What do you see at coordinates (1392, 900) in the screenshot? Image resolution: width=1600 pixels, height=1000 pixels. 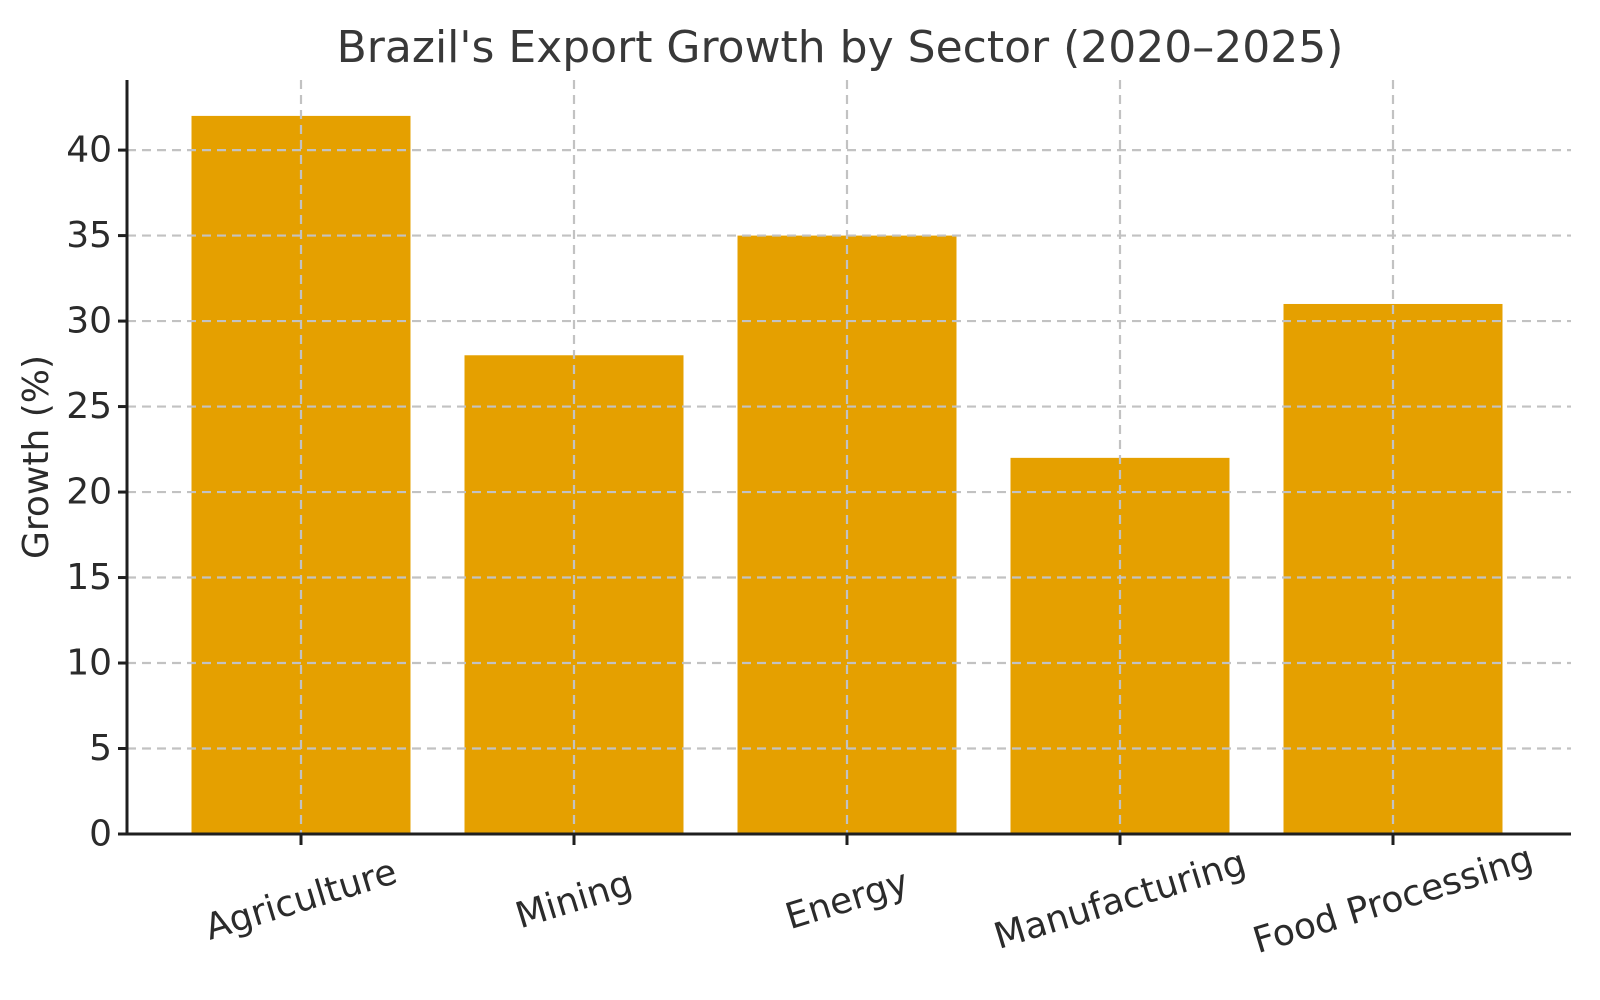 I see `x-tick-label-food-processing: Food Processing` at bounding box center [1392, 900].